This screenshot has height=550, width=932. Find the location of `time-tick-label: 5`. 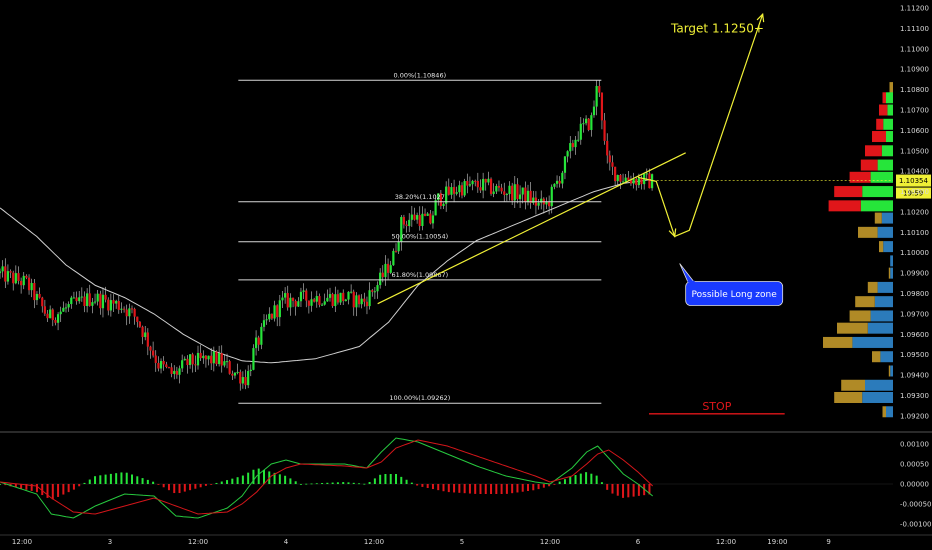

time-tick-label: 5 is located at coordinates (462, 542).